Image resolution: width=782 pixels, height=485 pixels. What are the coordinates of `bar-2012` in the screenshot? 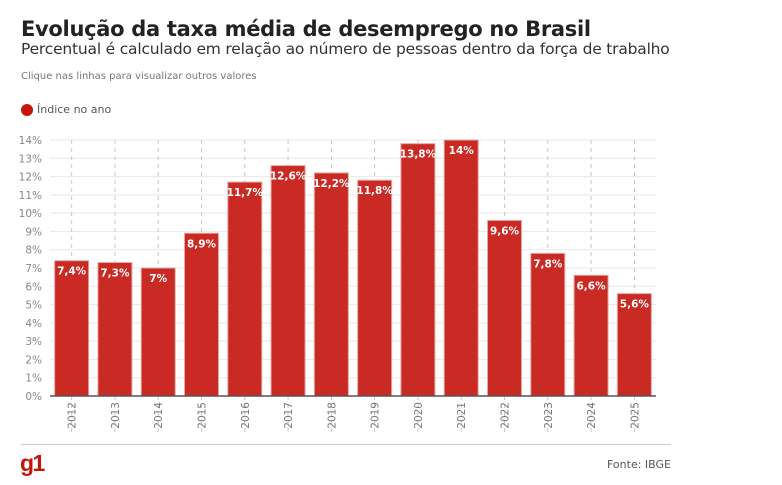 It's located at (72, 328).